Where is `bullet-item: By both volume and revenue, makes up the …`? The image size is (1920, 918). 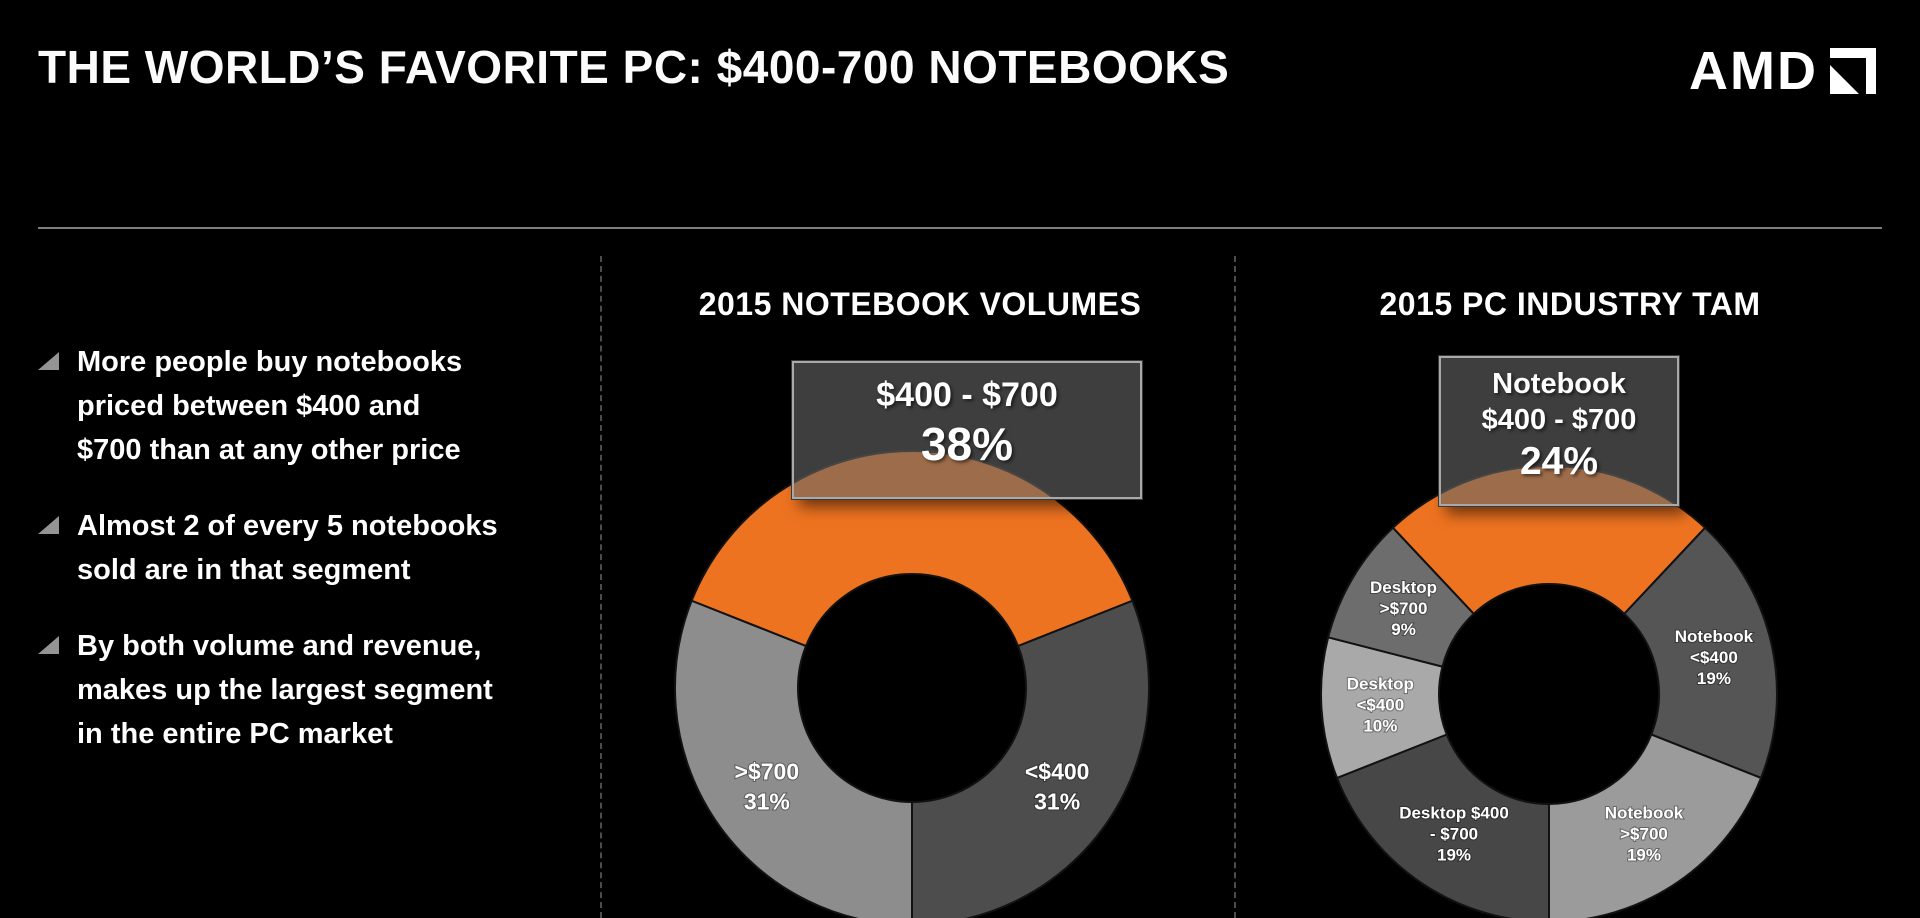 bullet-item: By both volume and revenue, makes up the … is located at coordinates (318, 690).